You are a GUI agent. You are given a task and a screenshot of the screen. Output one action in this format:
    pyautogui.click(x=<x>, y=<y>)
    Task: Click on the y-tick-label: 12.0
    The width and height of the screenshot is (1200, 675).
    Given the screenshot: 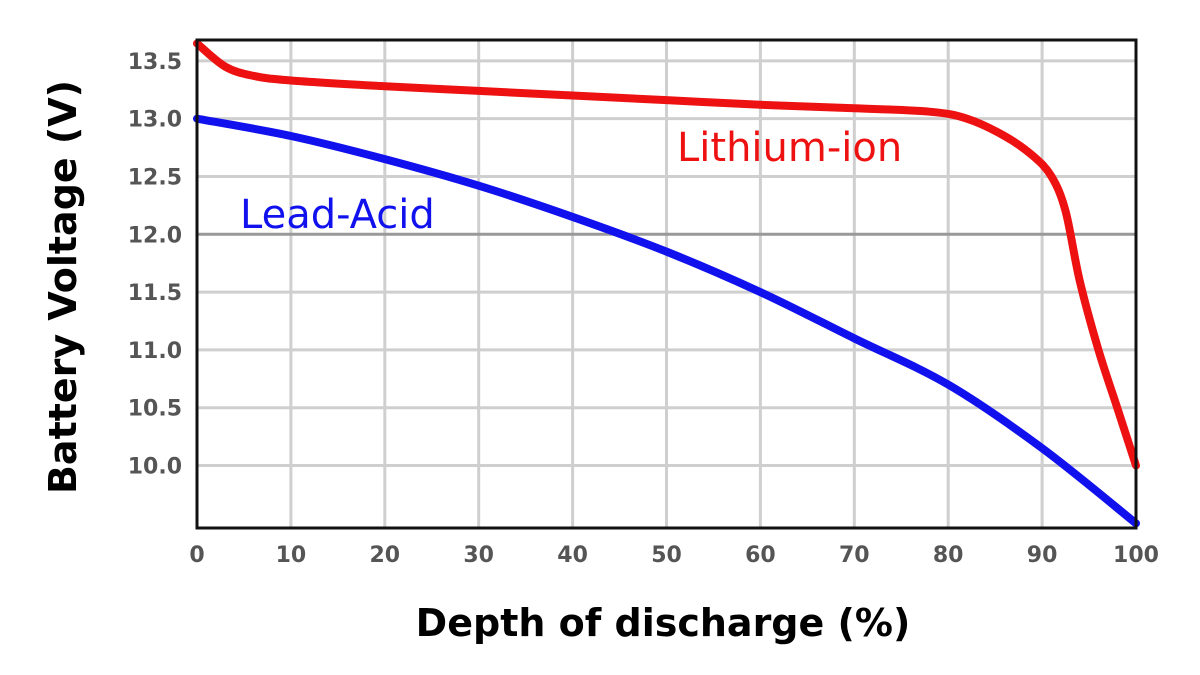 What is the action you would take?
    pyautogui.click(x=155, y=235)
    